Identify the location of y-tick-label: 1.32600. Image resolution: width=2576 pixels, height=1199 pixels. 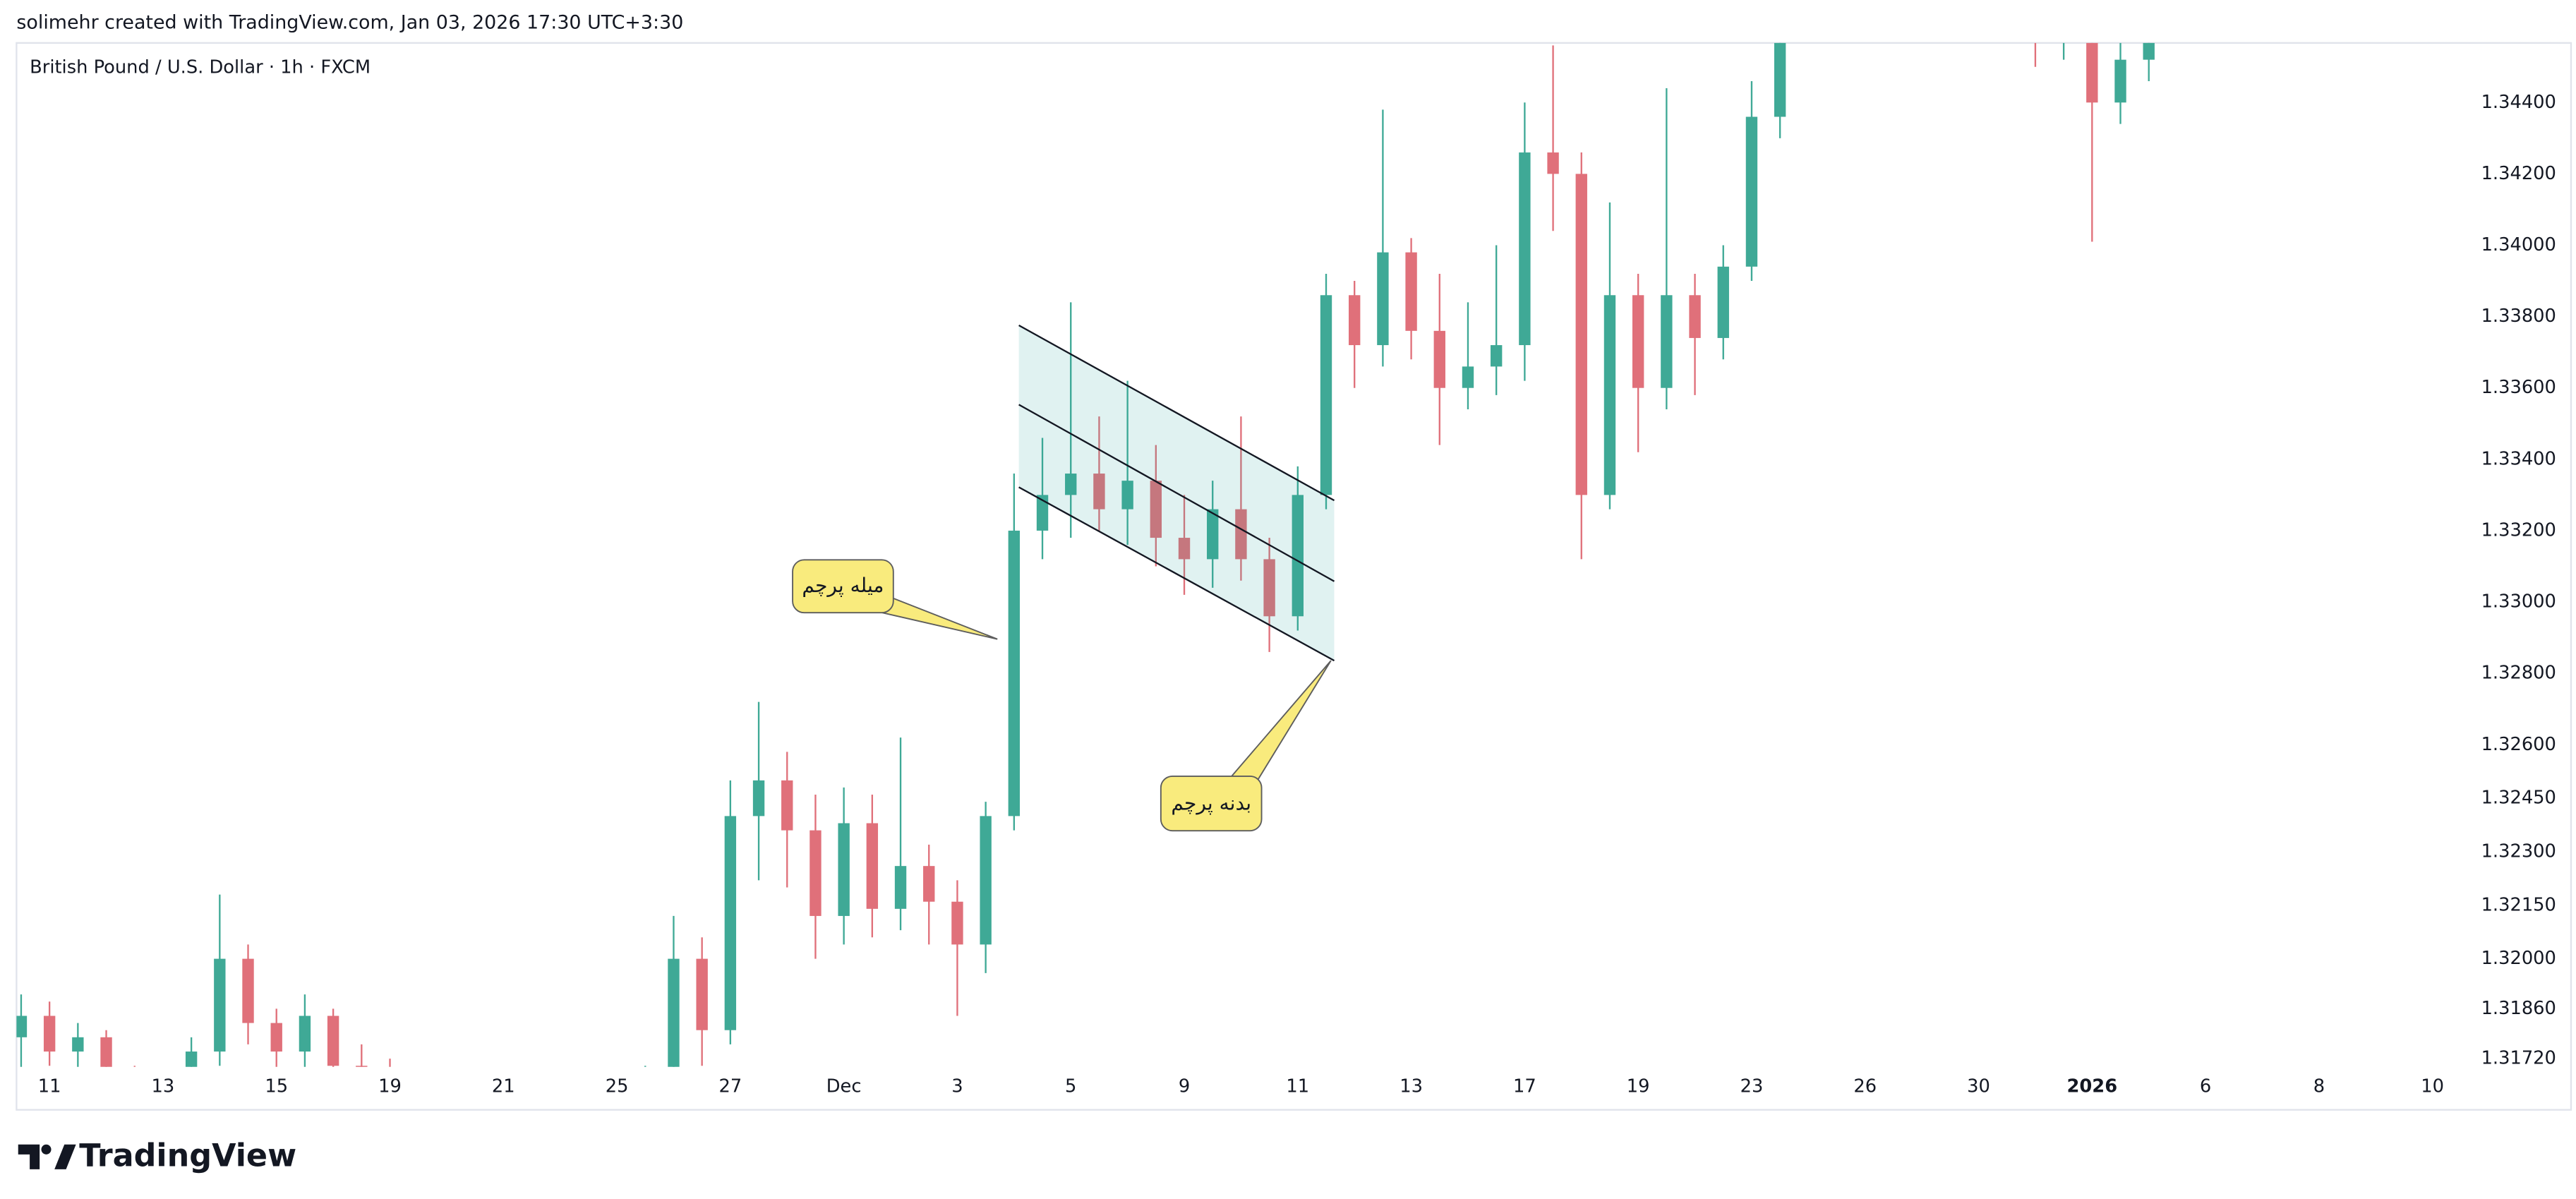
(2518, 745).